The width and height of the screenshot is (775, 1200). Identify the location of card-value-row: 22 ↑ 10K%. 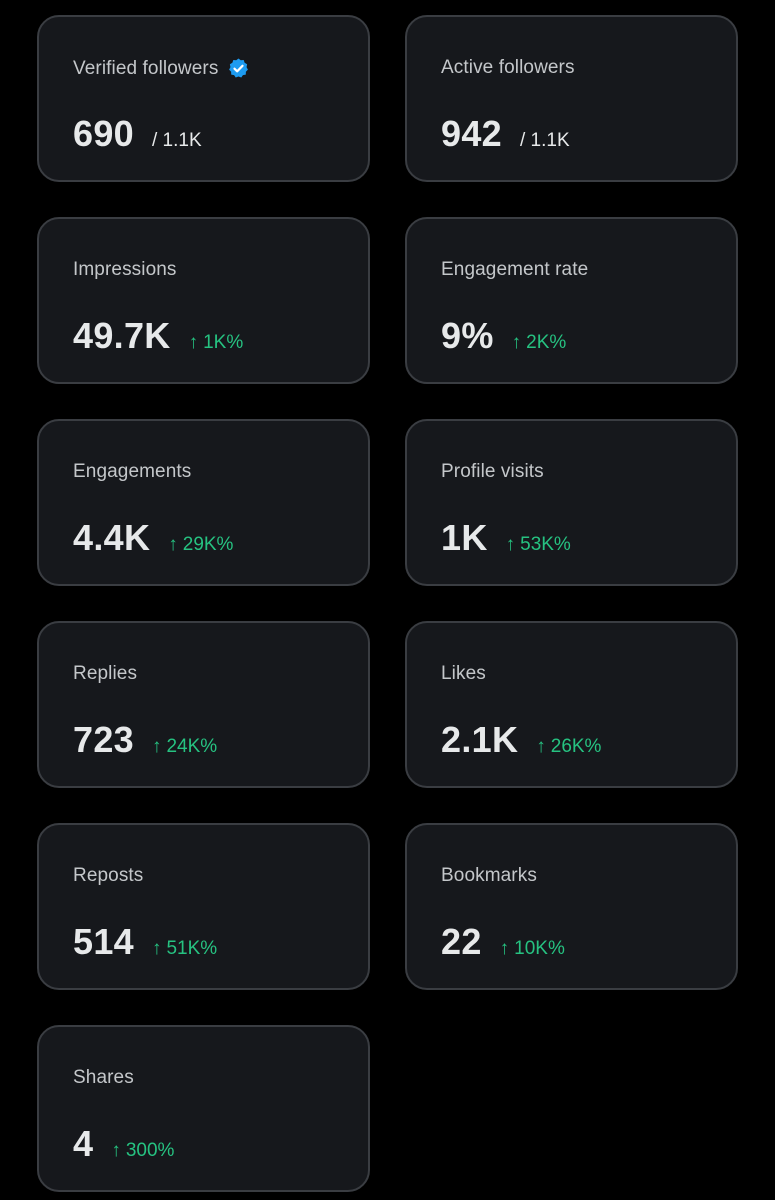
(503, 942).